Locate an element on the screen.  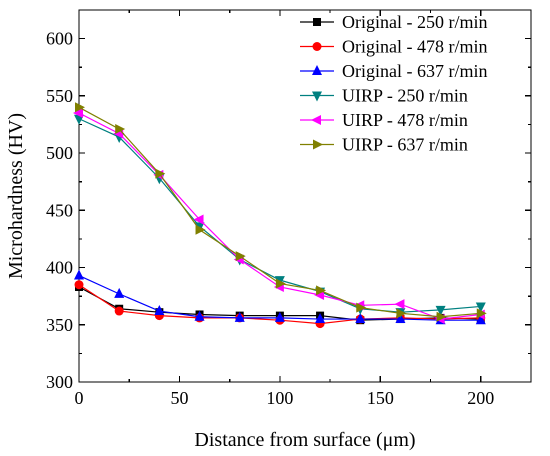
legend-entry: UIRP - 637 r/min is located at coordinates (384, 145).